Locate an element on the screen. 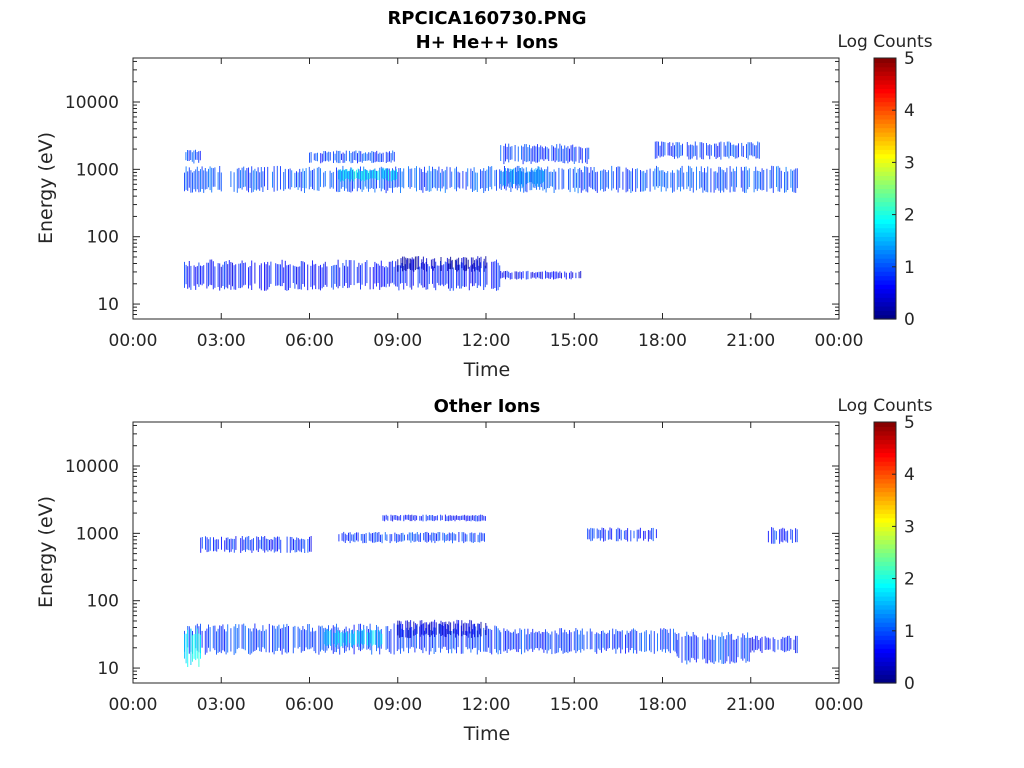 The height and width of the screenshot is (768, 1024). figure-title: RPCICA160730.PNG is located at coordinates (486, 18).